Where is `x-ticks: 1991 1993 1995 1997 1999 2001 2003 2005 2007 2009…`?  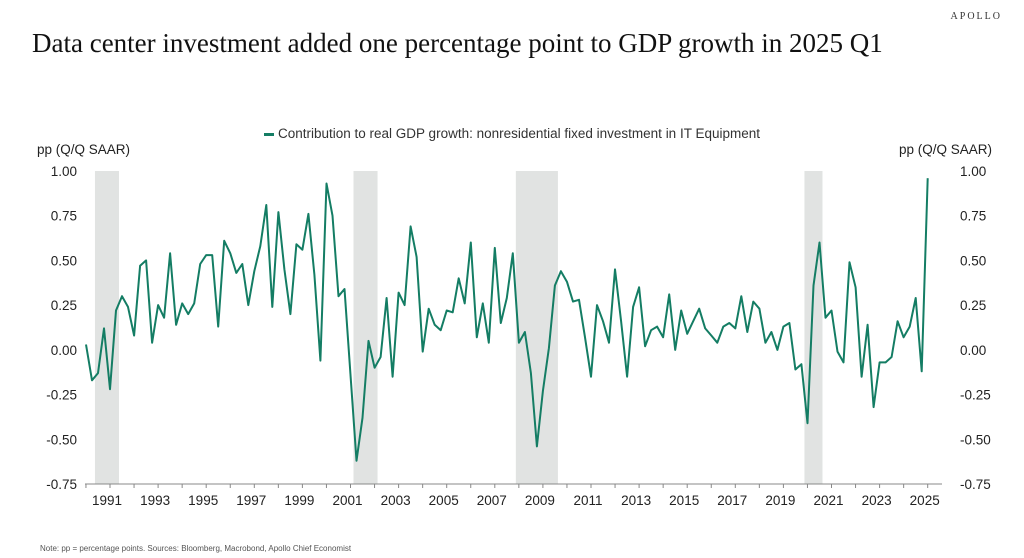 x-ticks: 1991 1993 1995 1997 1999 2001 2003 2005 2007 2009… is located at coordinates (512, 496).